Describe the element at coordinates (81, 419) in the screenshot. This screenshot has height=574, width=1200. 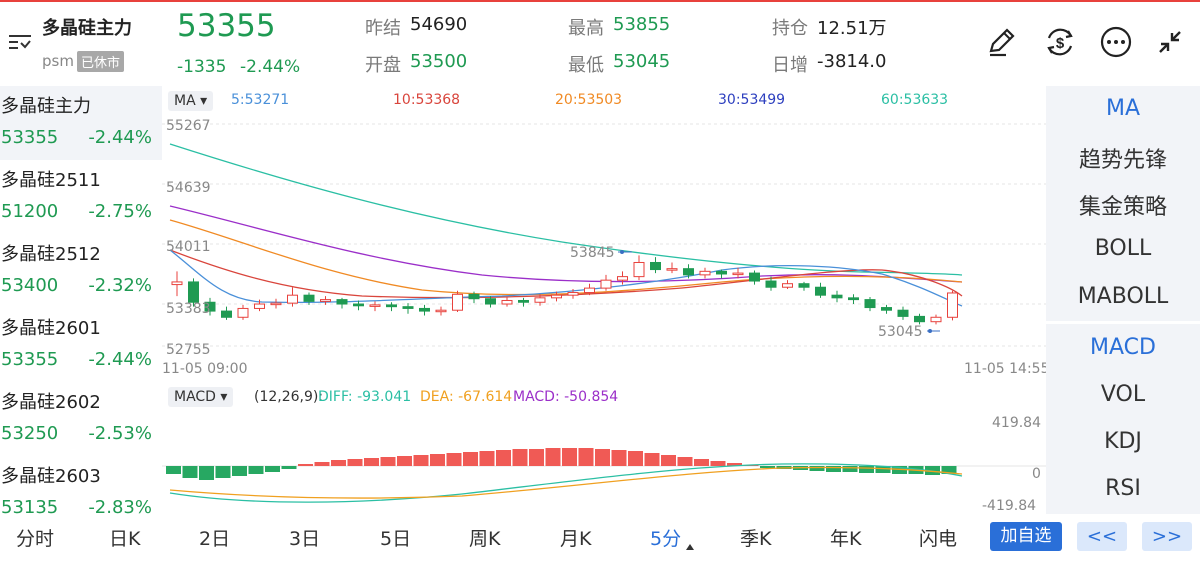
I see `contract-item: 多晶硅2602 53250 -2.53%` at that location.